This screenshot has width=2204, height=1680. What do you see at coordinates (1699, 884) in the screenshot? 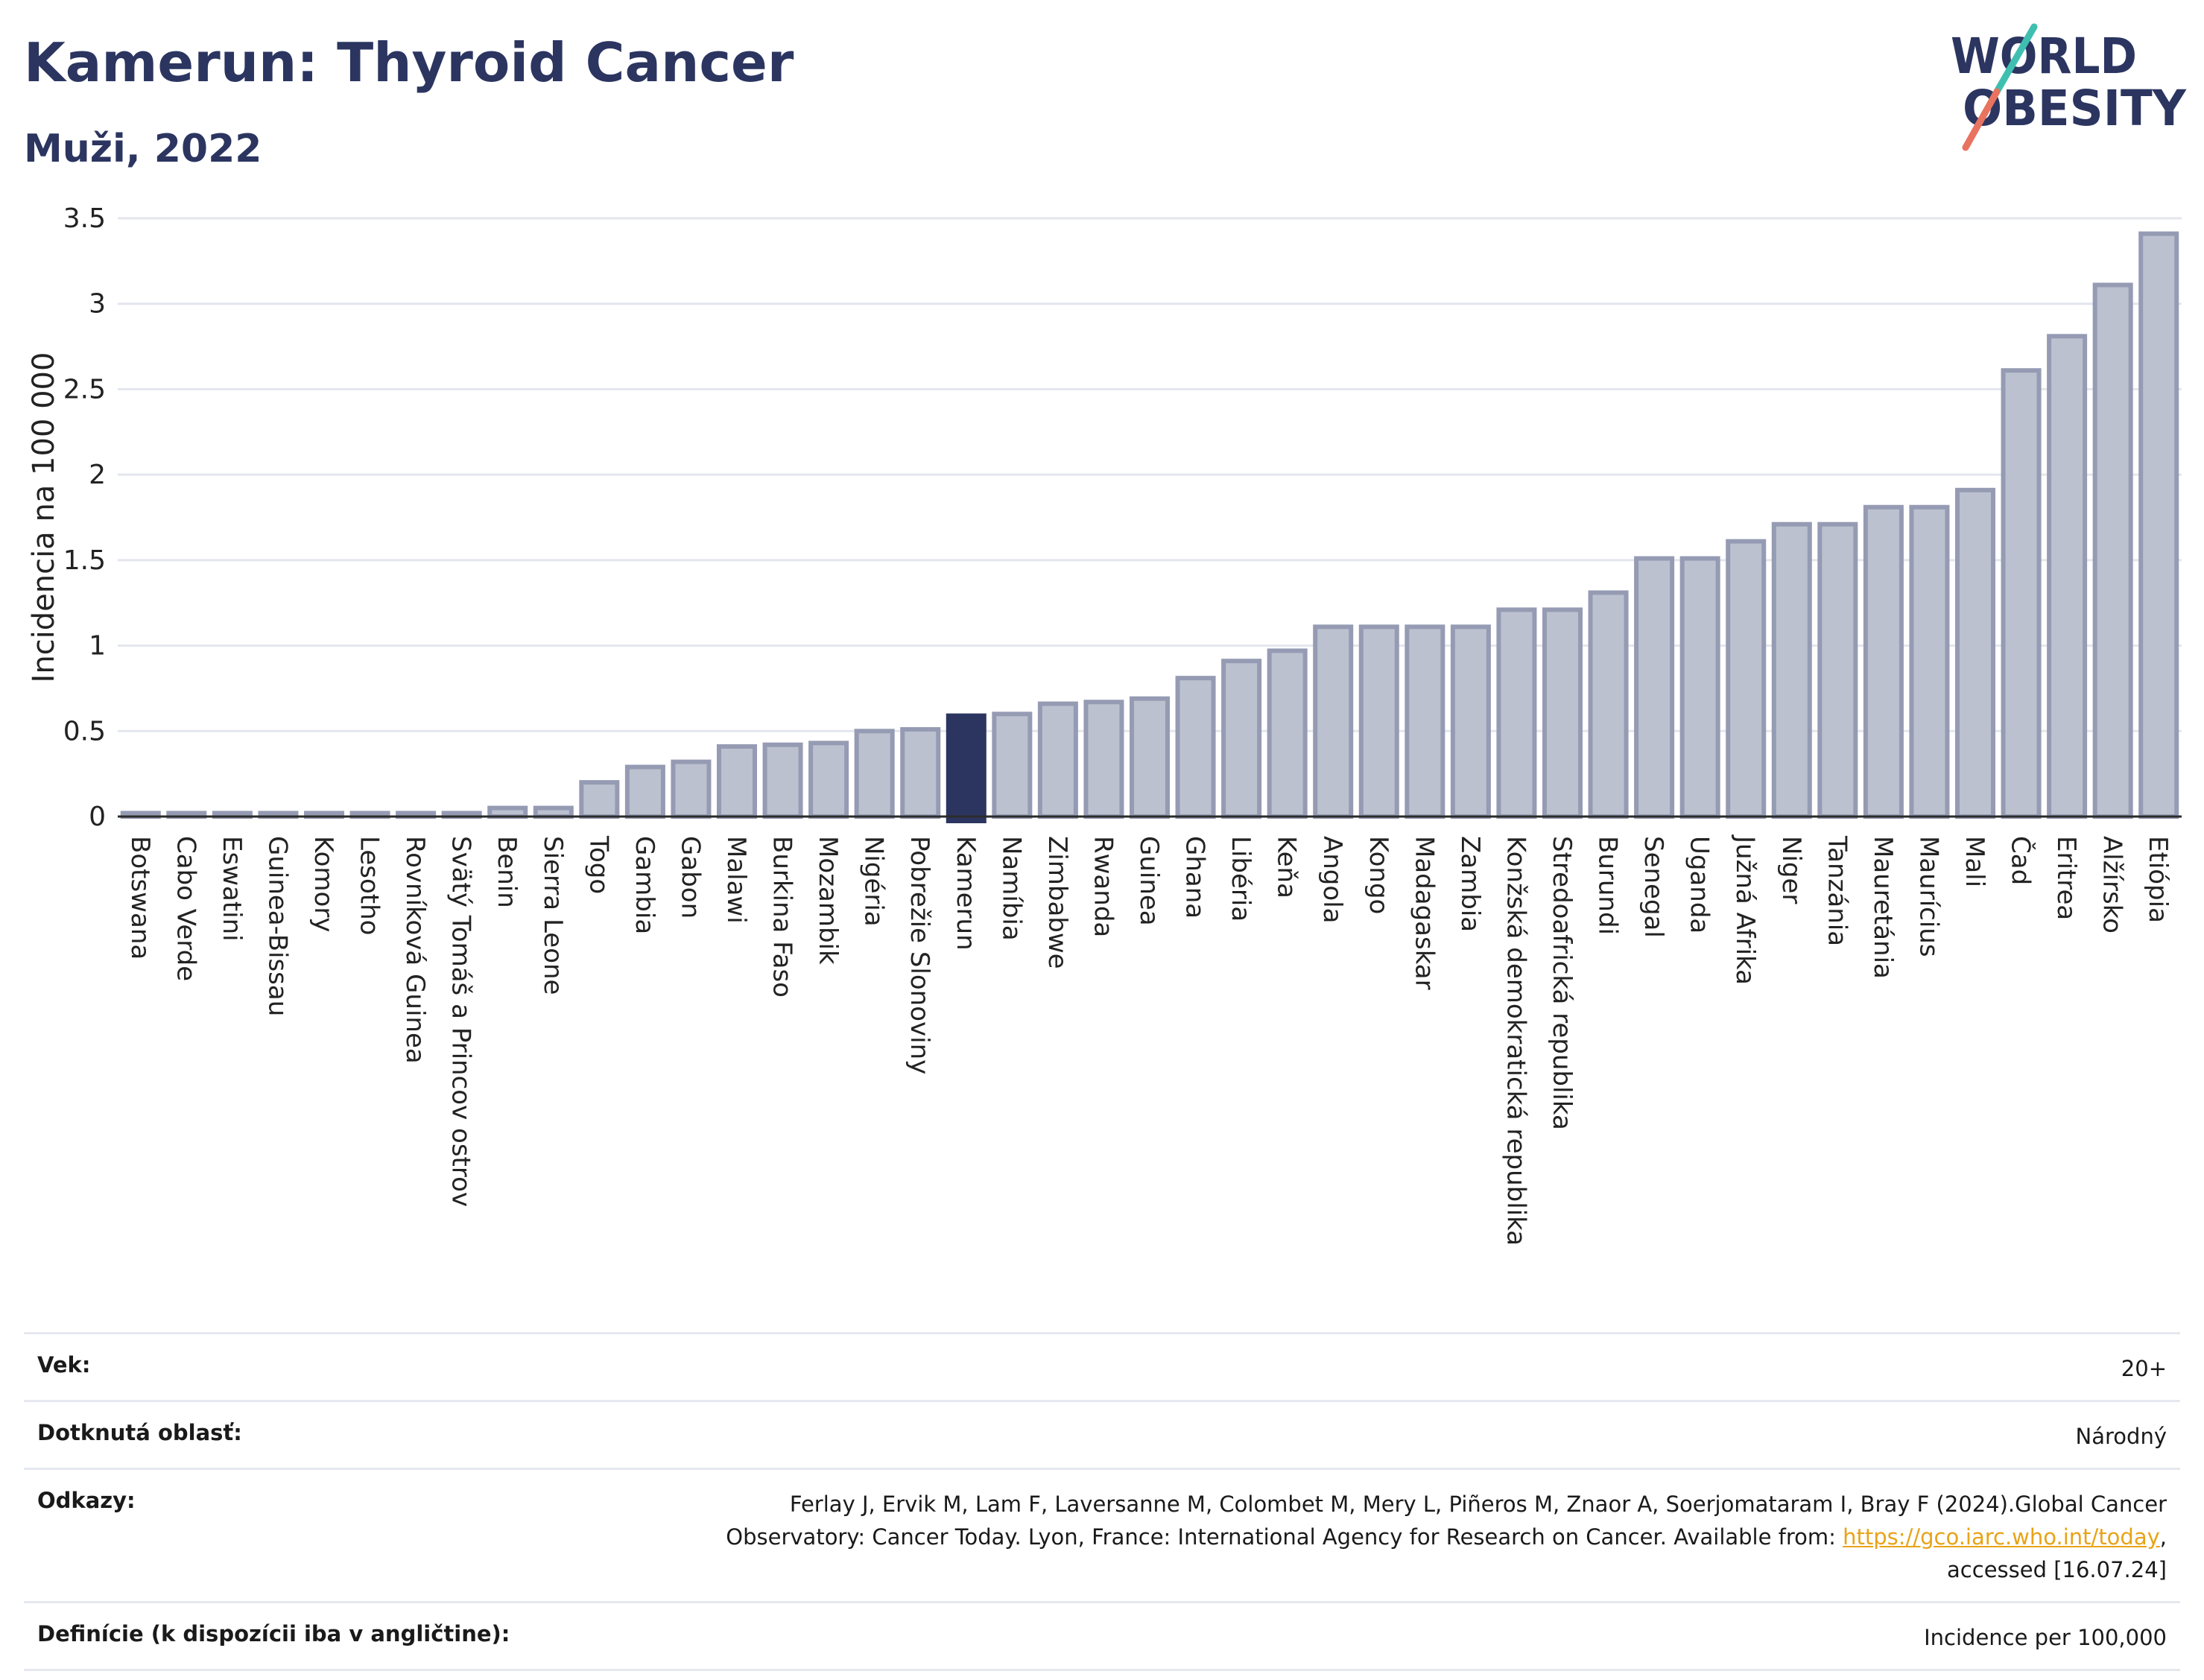
I see `x-tick-label: Uganda` at bounding box center [1699, 884].